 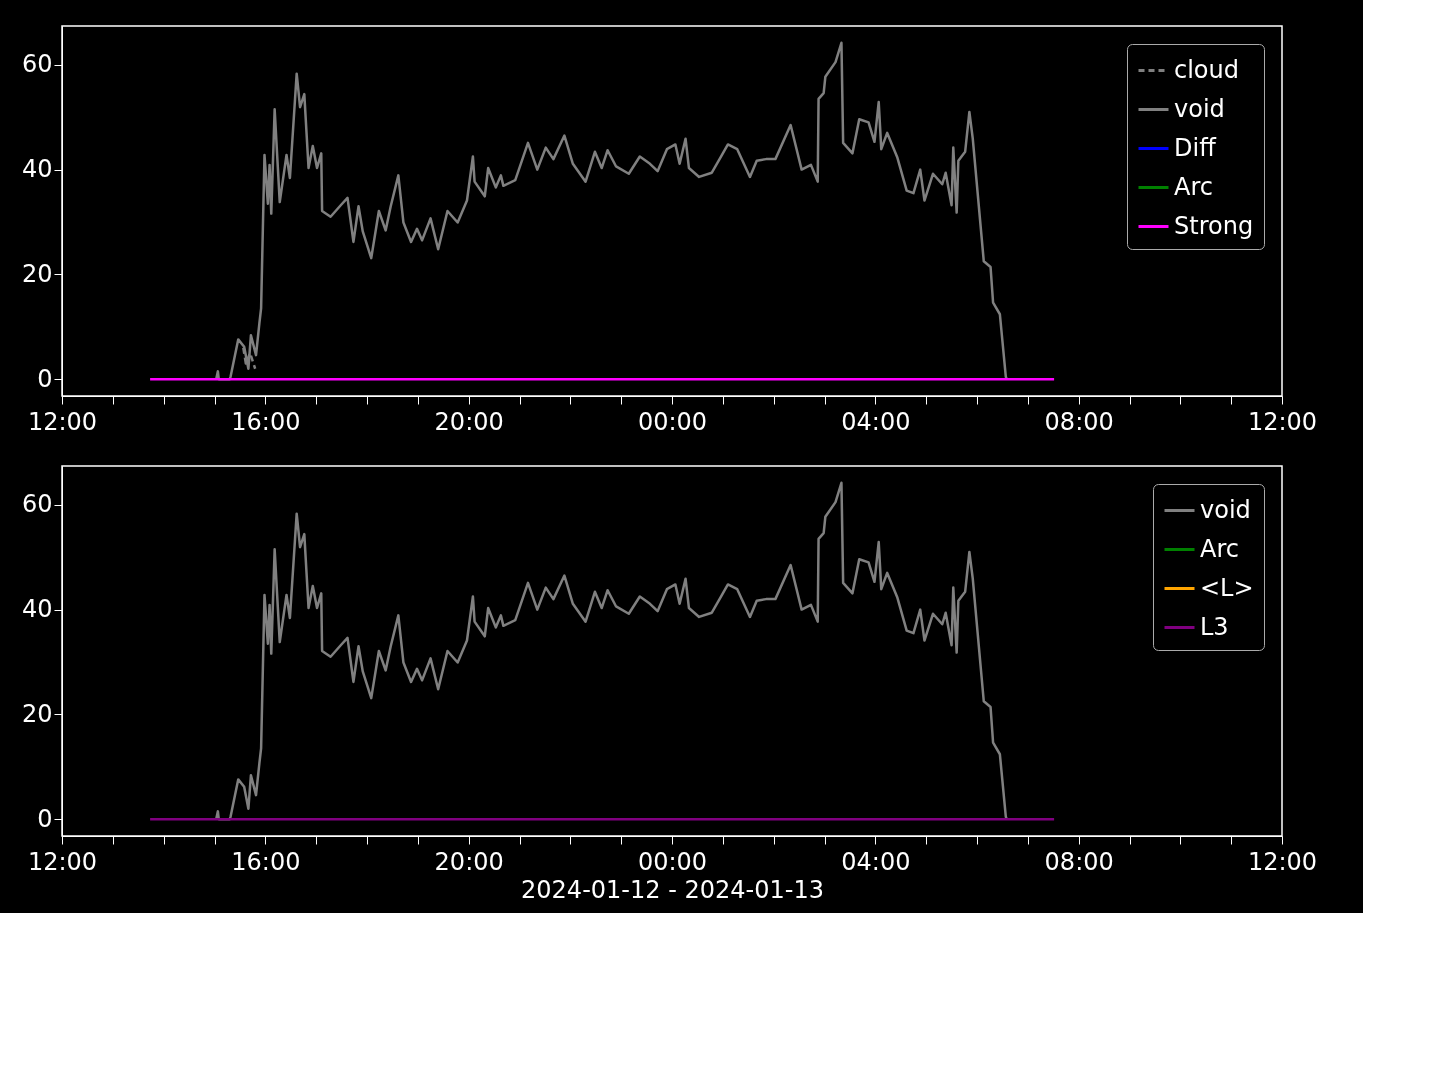 I want to click on legend-label: L3, so click(x=1214, y=626).